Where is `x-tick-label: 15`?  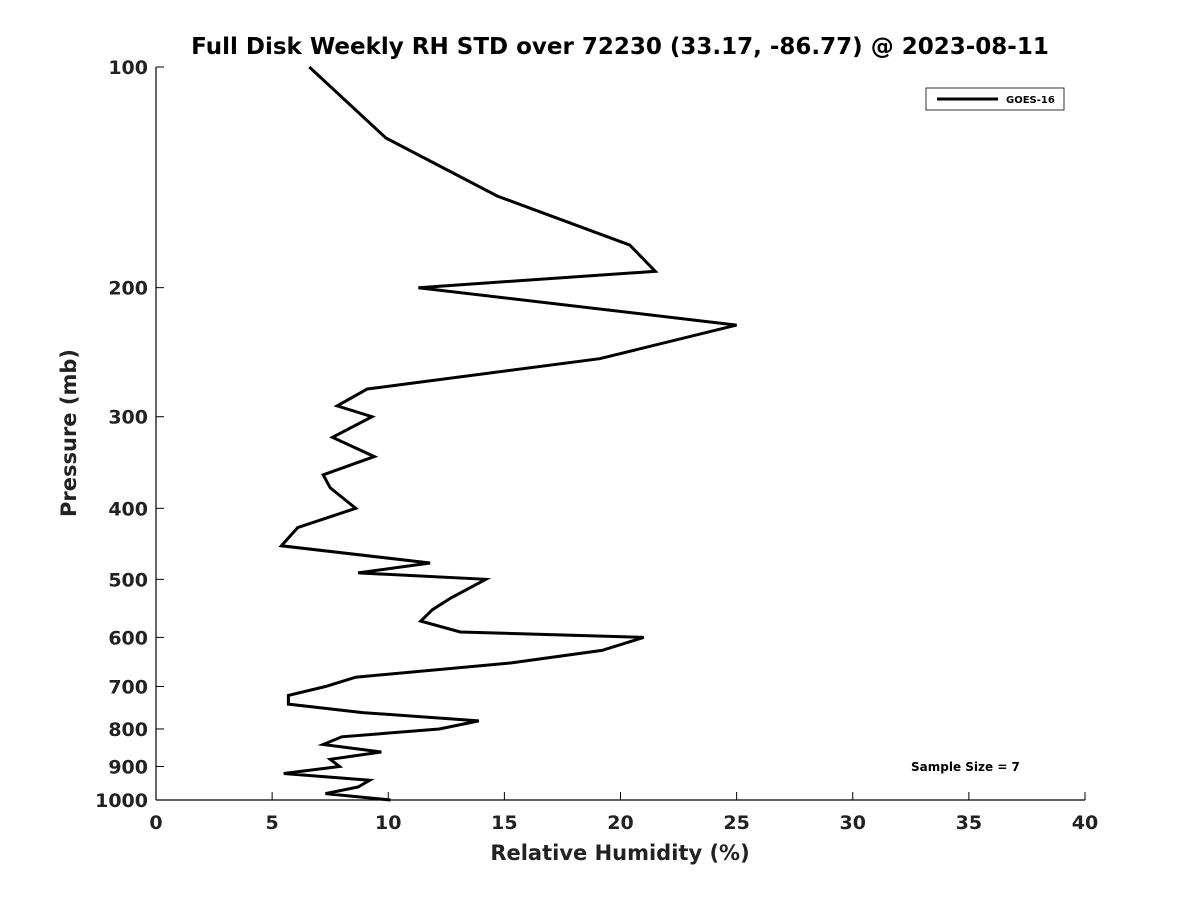
x-tick-label: 15 is located at coordinates (504, 823).